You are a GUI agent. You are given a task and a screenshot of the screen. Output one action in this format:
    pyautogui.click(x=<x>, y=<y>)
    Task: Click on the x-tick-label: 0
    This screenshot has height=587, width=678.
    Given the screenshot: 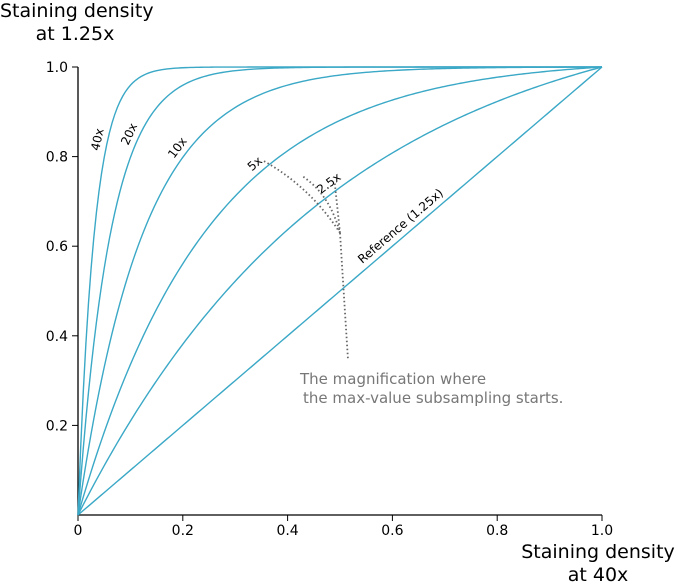 What is the action you would take?
    pyautogui.click(x=78, y=531)
    